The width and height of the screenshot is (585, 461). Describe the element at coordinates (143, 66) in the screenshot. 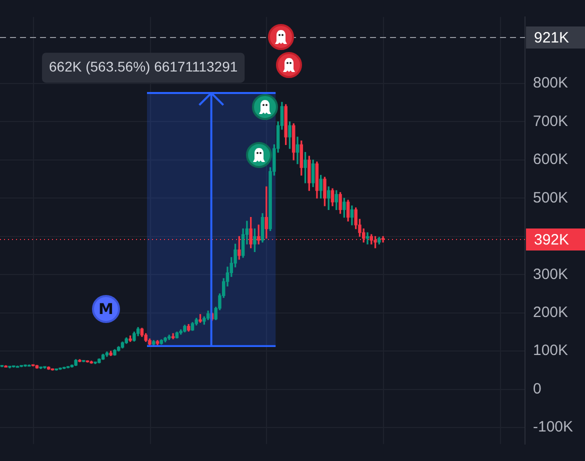

I see `band-label: 662K (563.56%) 66171113291` at that location.